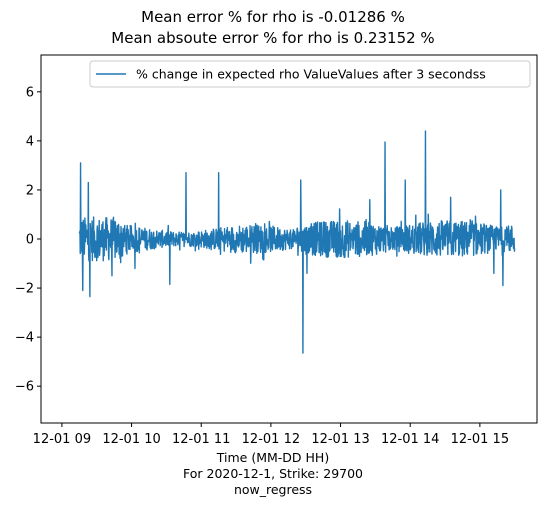 This screenshot has height=508, width=546. I want to click on y-tick-label: 4, so click(30, 141).